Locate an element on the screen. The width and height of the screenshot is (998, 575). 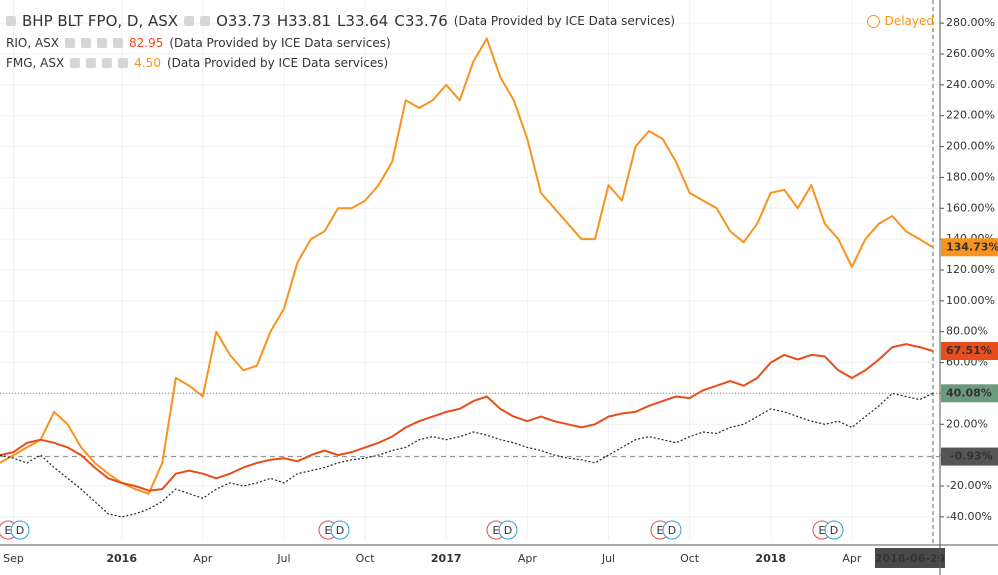
y-tick-label: 160.00% is located at coordinates (970, 207).